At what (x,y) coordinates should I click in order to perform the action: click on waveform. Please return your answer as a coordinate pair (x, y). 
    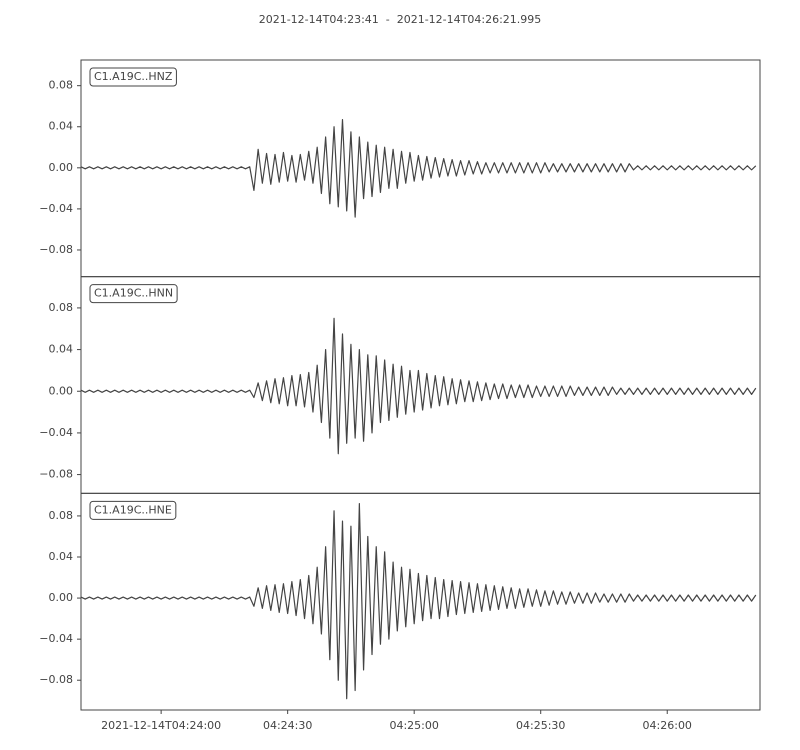
    Looking at the image, I should click on (418, 168).